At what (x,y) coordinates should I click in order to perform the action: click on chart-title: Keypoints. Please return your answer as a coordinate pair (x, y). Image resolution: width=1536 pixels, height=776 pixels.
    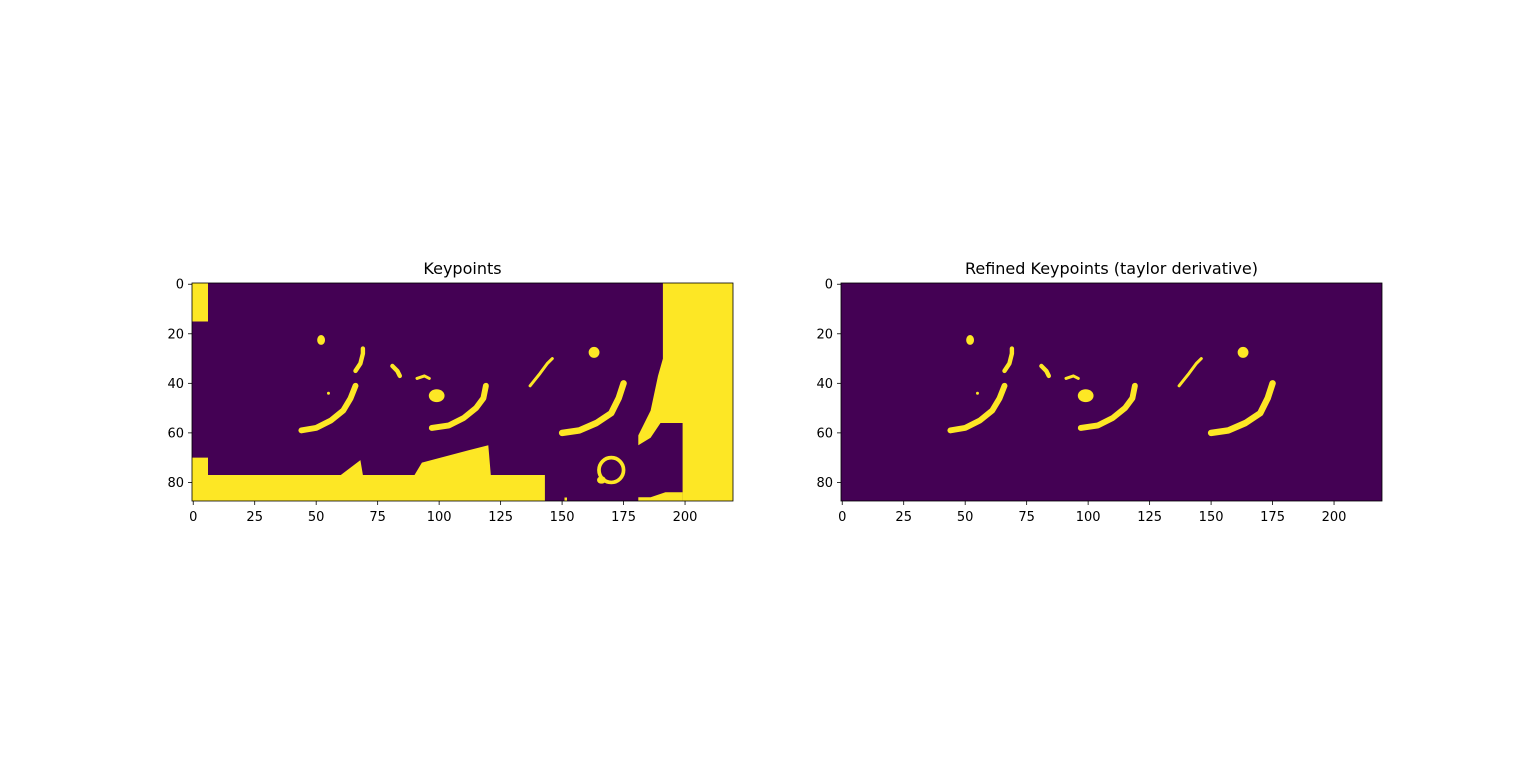
    Looking at the image, I should click on (462, 268).